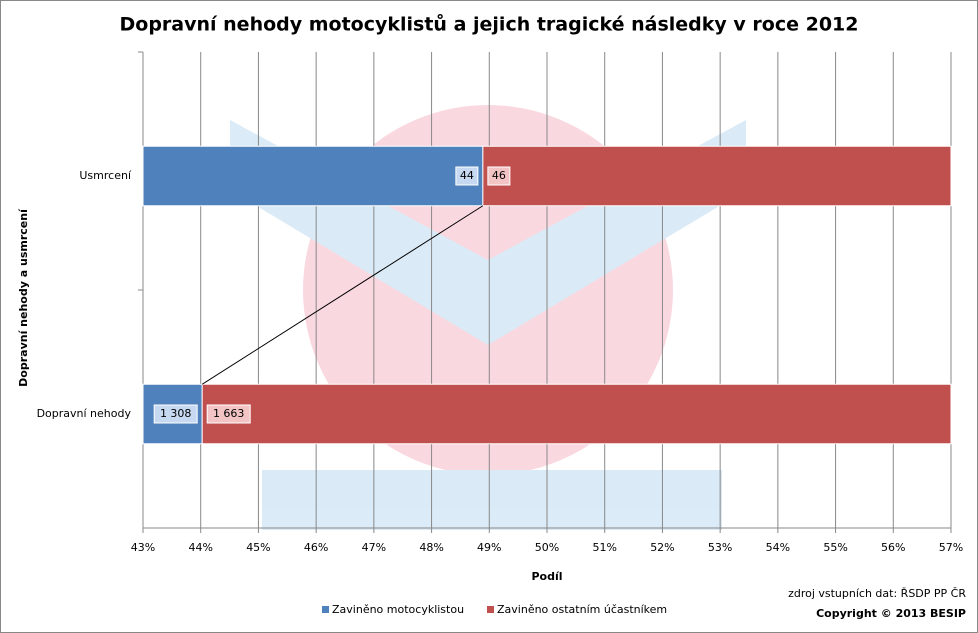  What do you see at coordinates (316, 547) in the screenshot?
I see `x-tick-label: 46%` at bounding box center [316, 547].